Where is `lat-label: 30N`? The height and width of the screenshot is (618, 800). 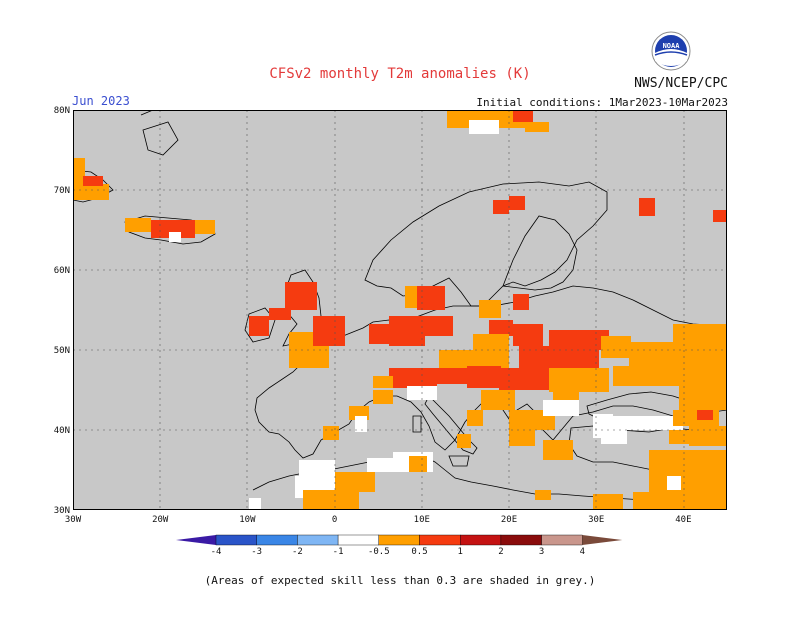
lat-label: 30N is located at coordinates (62, 511).